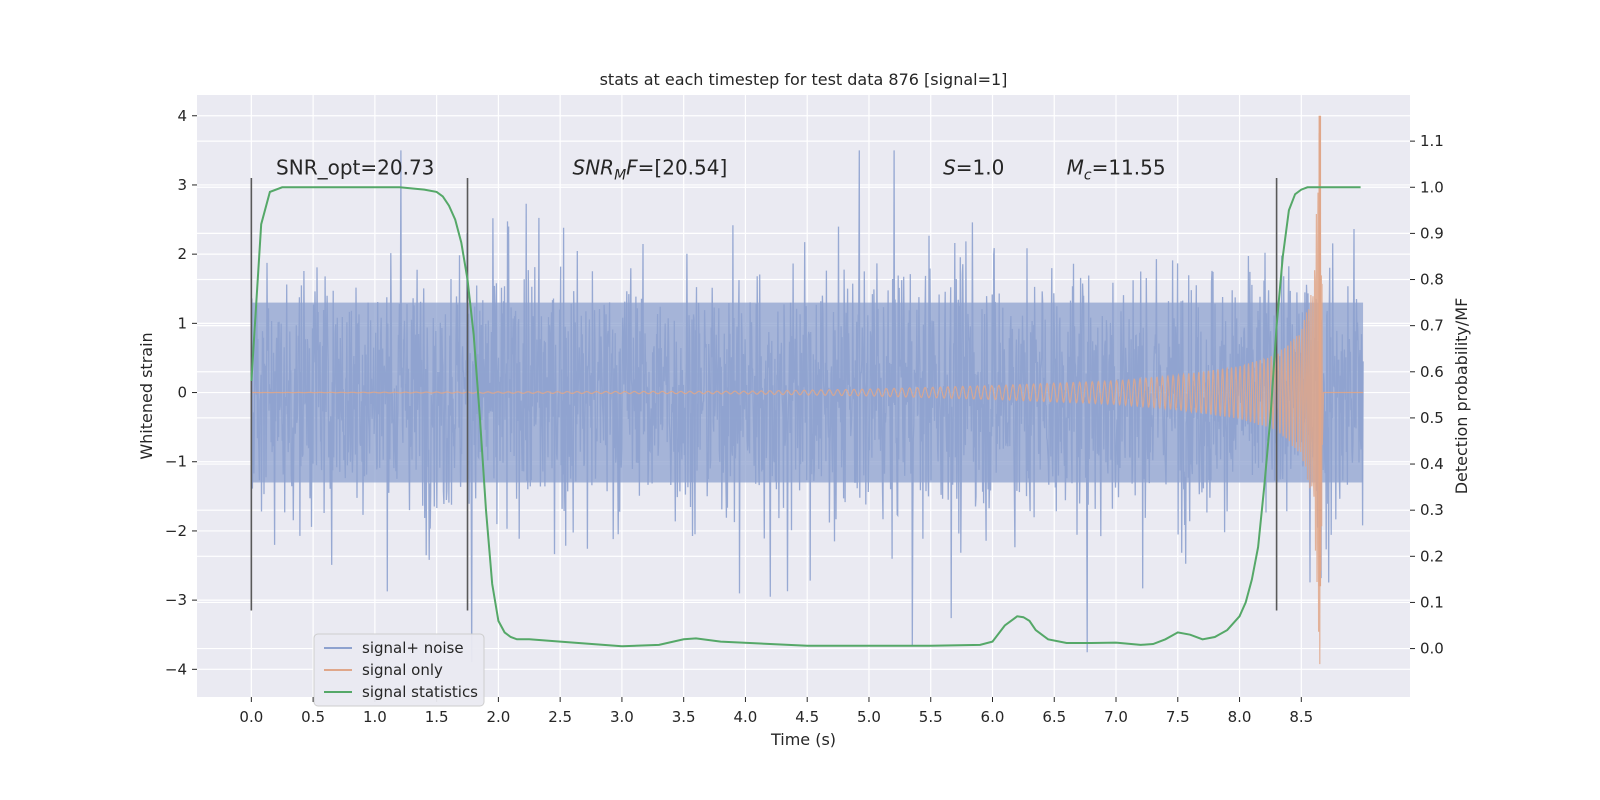  I want to click on annotation-subscript: M, so click(620, 176).